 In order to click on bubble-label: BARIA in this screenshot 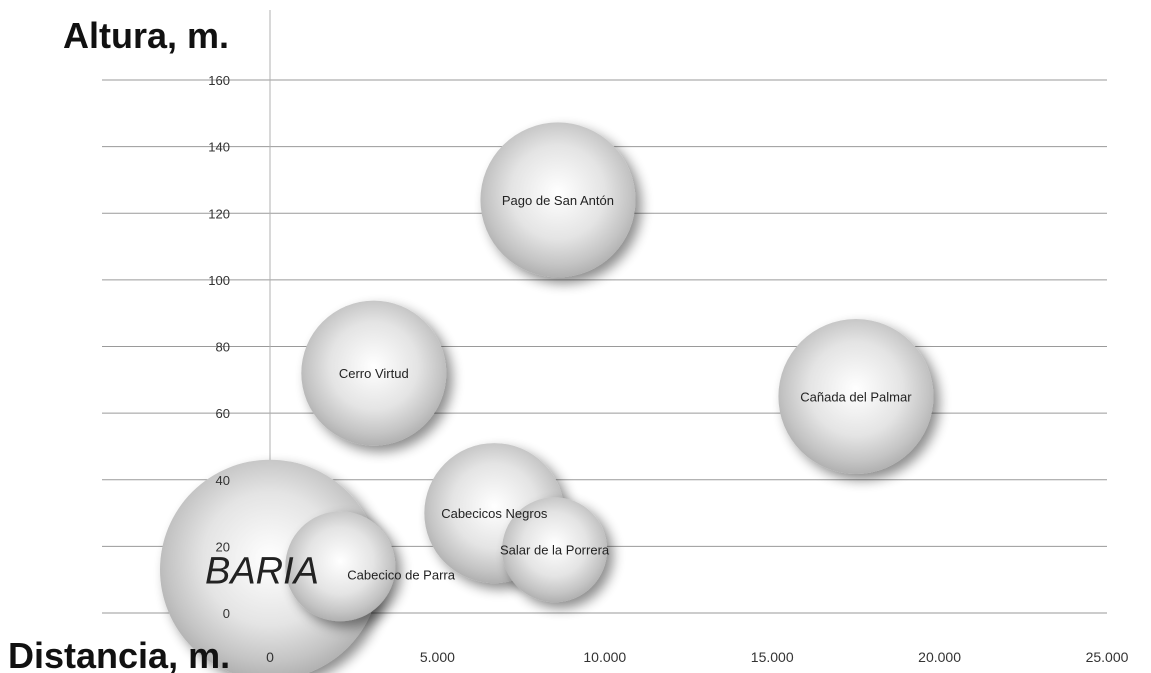, I will do `click(262, 572)`.